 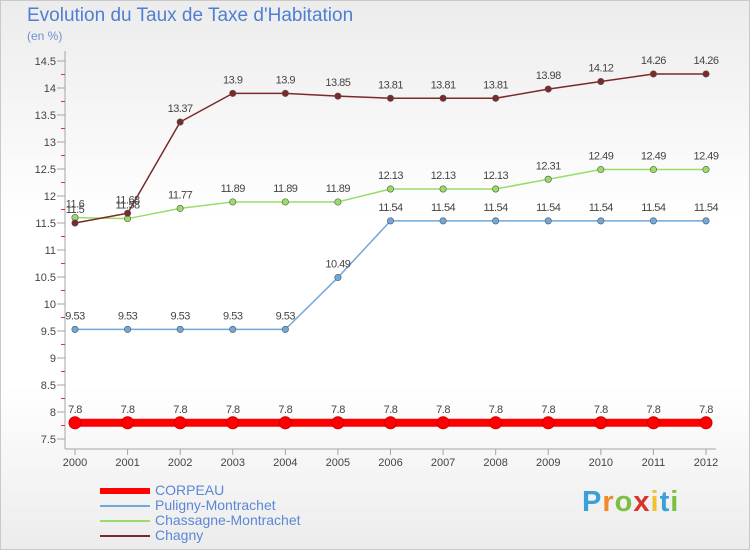 What do you see at coordinates (233, 463) in the screenshot?
I see `x-tick-label: 2003` at bounding box center [233, 463].